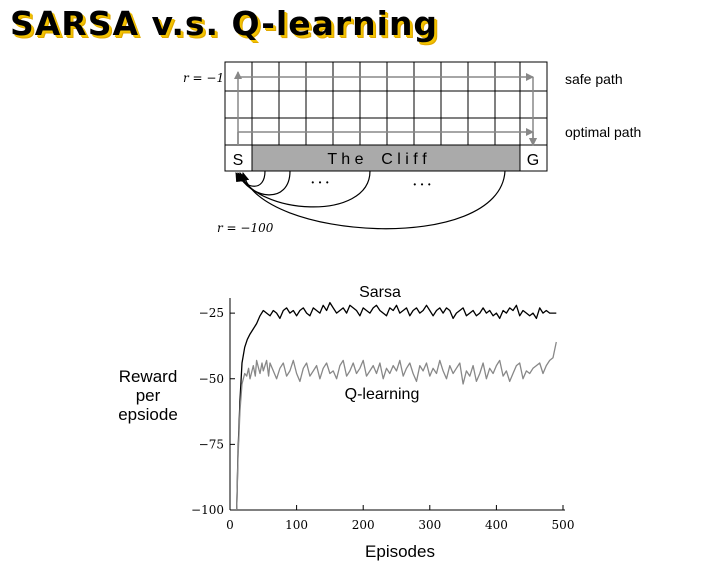  Describe the element at coordinates (421, 184) in the screenshot. I see `ellipsis-right: • • •` at that location.